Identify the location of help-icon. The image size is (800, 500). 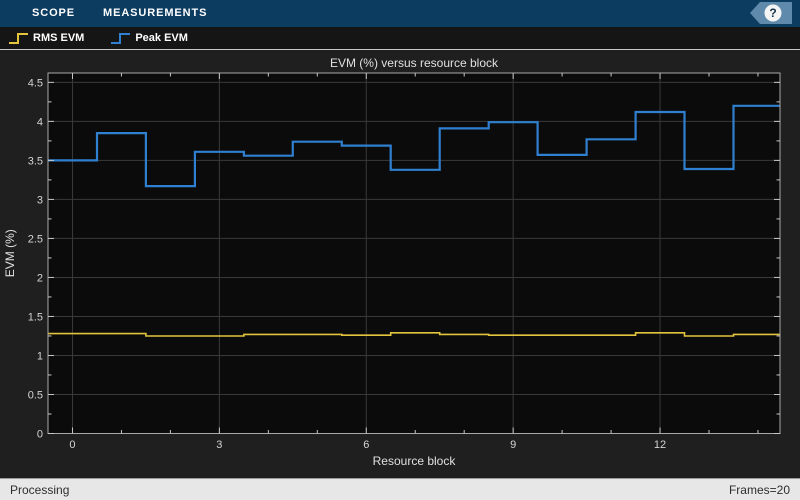
(773, 13).